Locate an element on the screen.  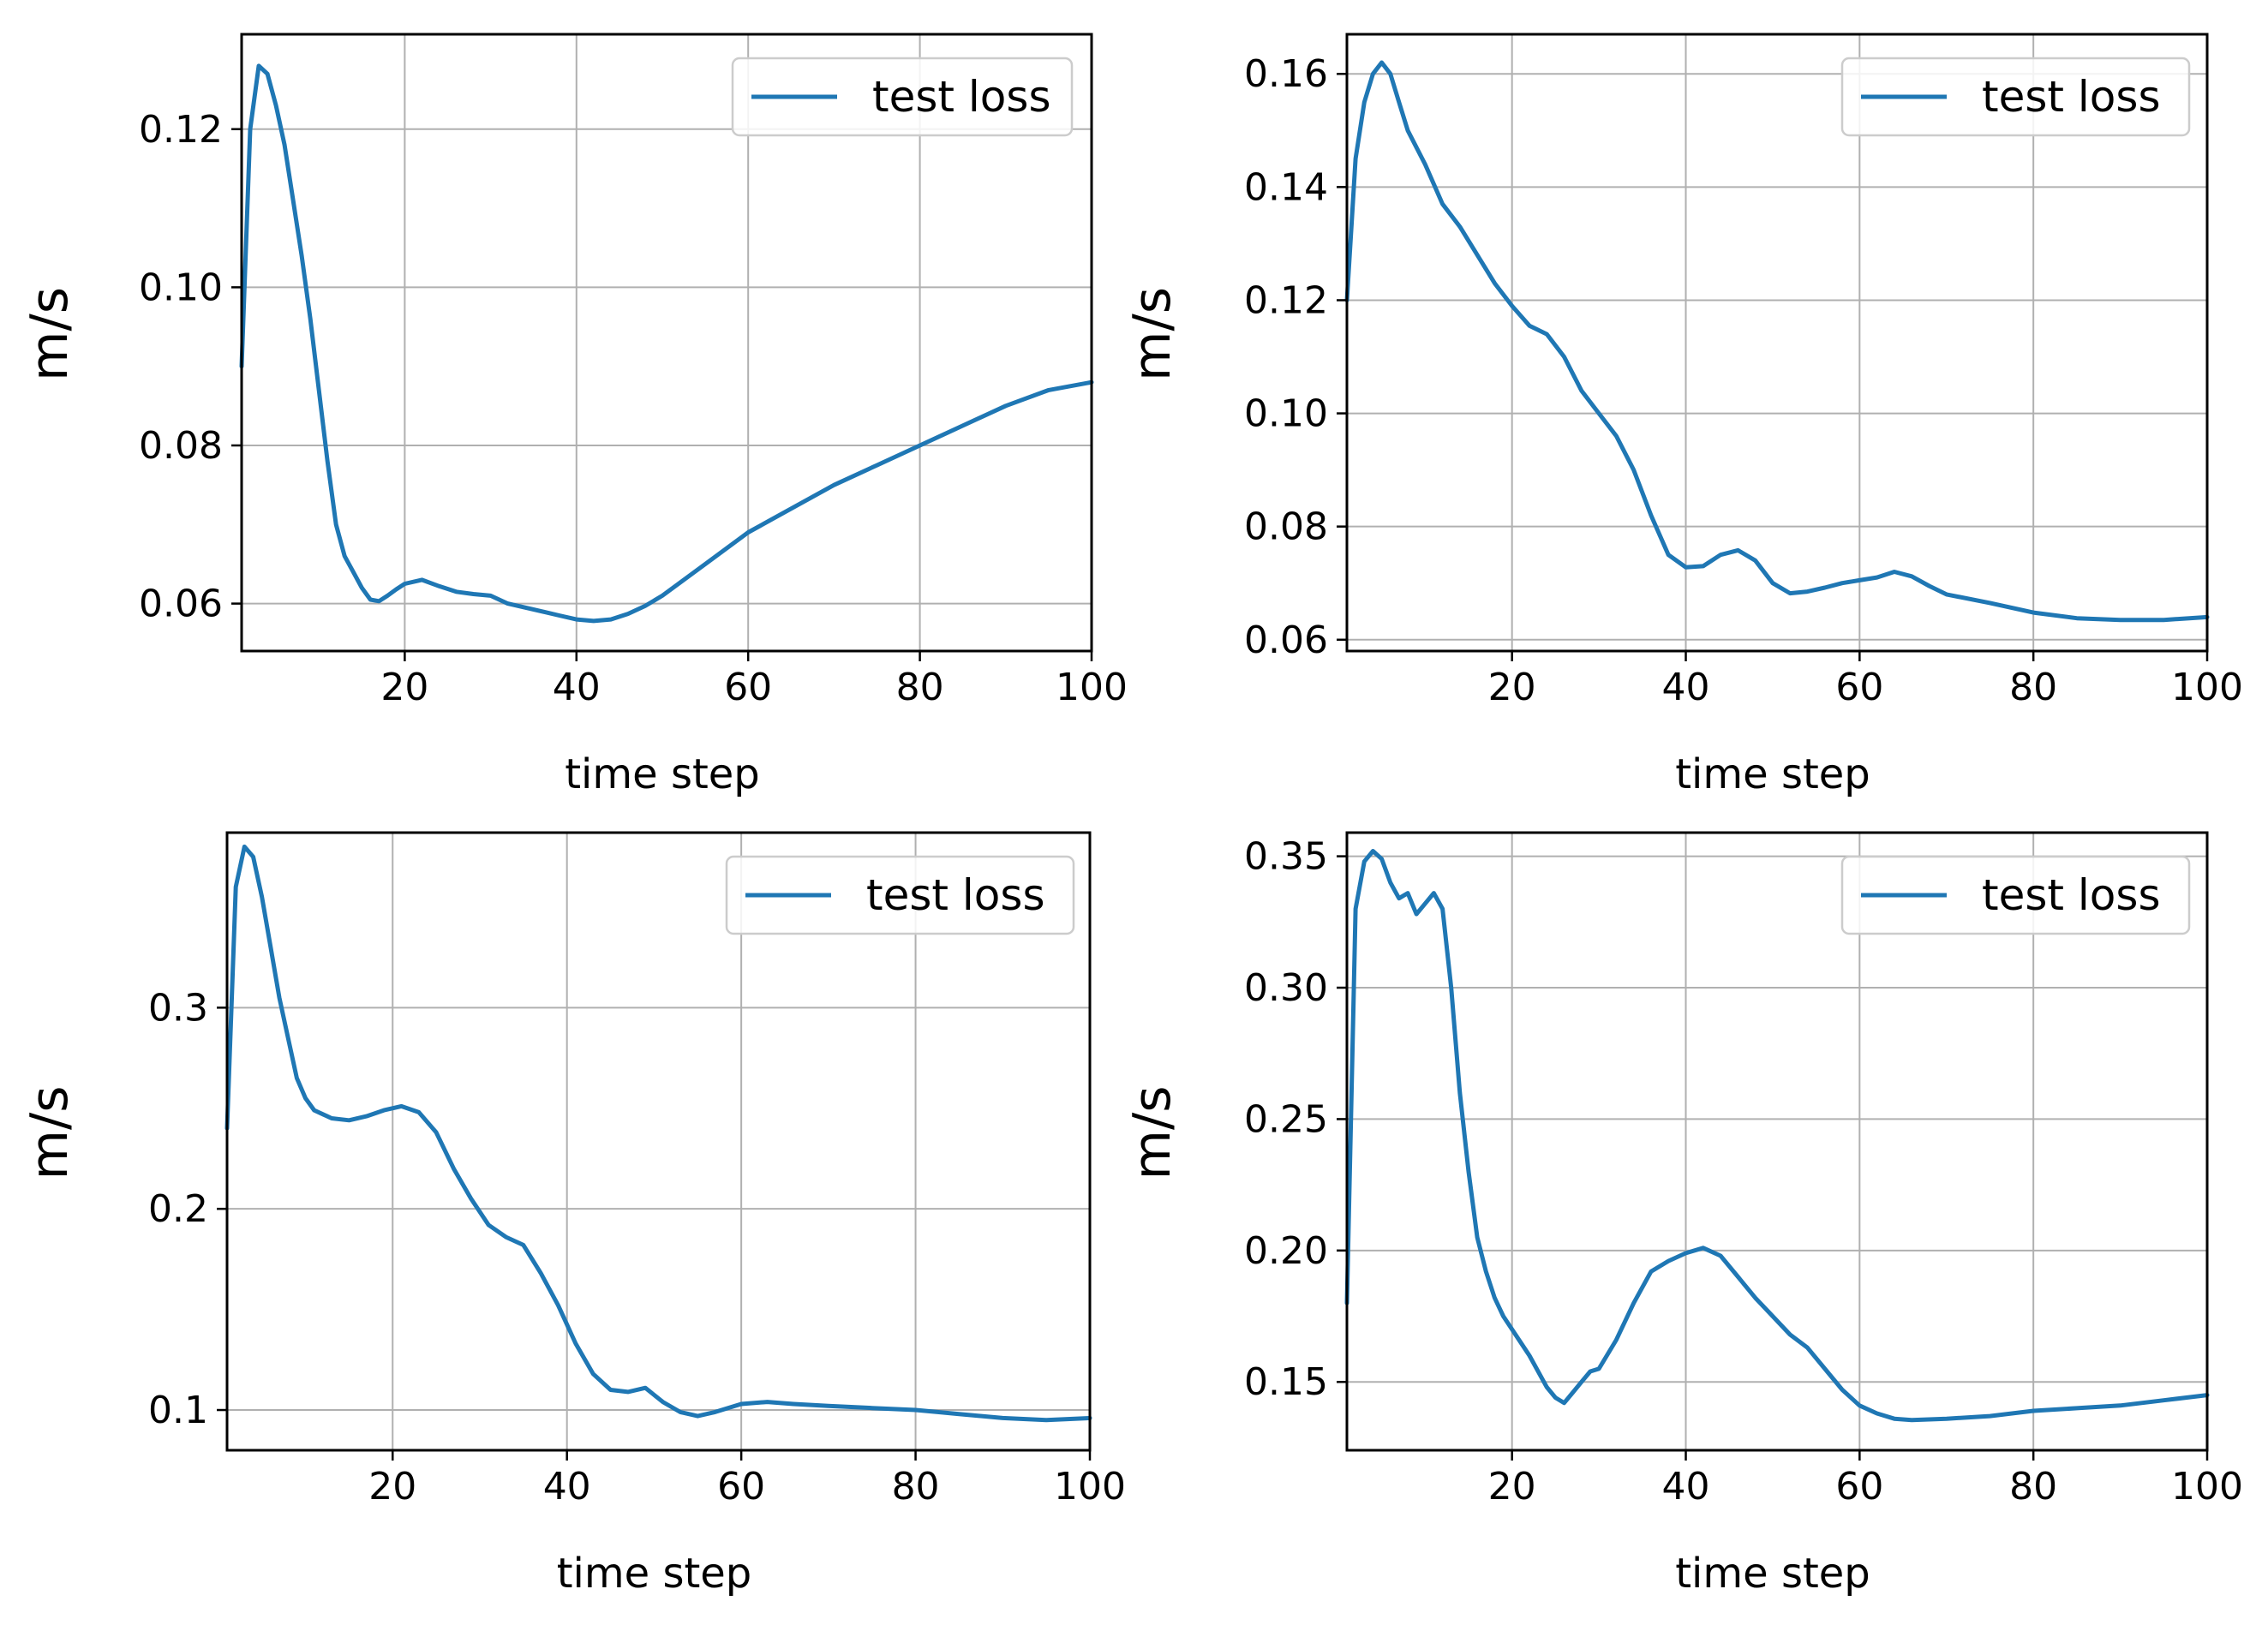
y-tick-label: 0.20 is located at coordinates (1286, 1251).